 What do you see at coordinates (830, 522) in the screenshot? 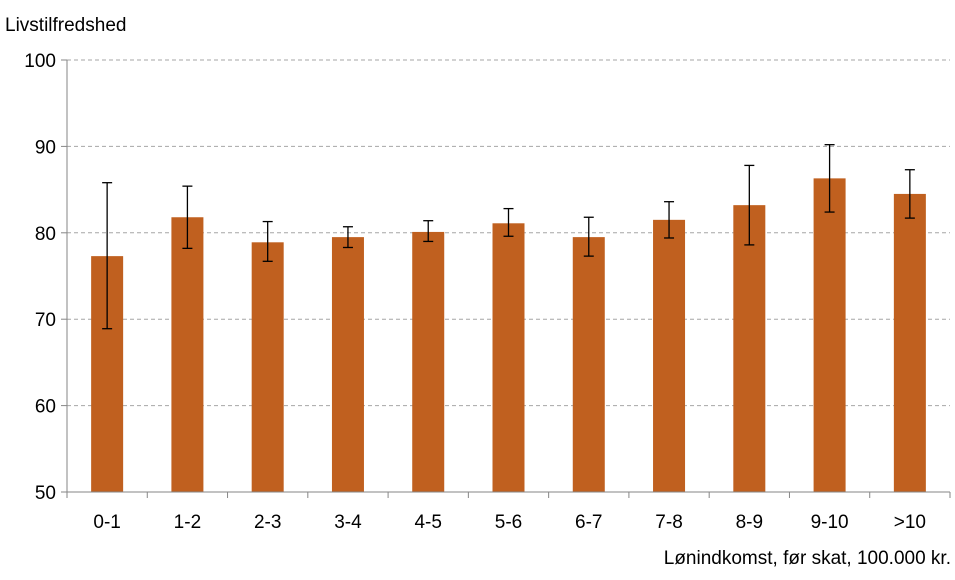
I see `x-tick-label: 9-10` at bounding box center [830, 522].